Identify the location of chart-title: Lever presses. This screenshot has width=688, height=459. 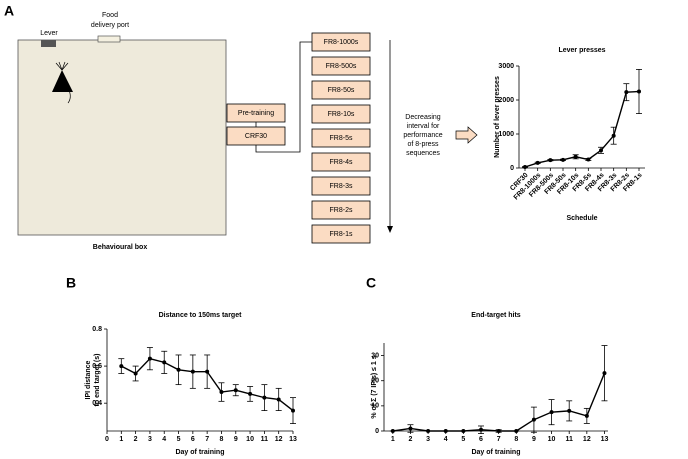
(581, 50).